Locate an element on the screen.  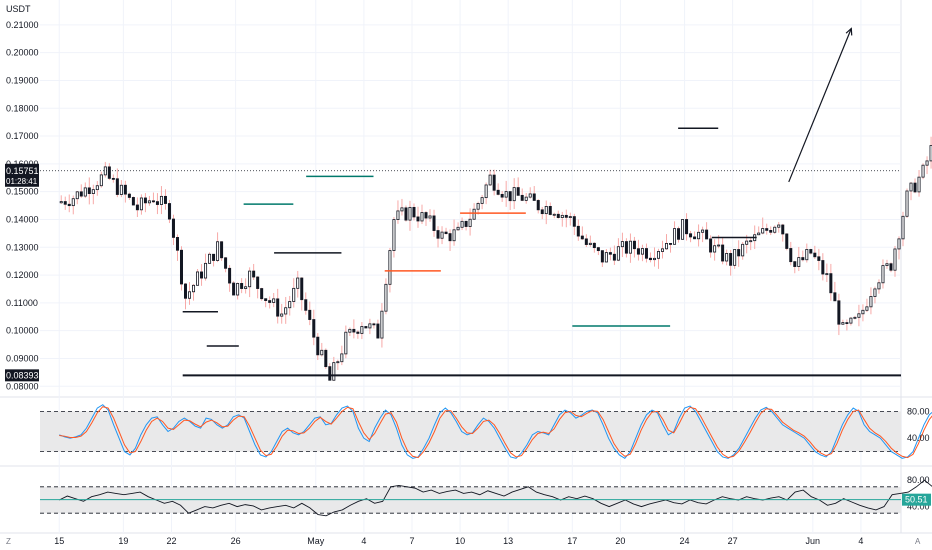
currency-label: USDT is located at coordinates (18, 9).